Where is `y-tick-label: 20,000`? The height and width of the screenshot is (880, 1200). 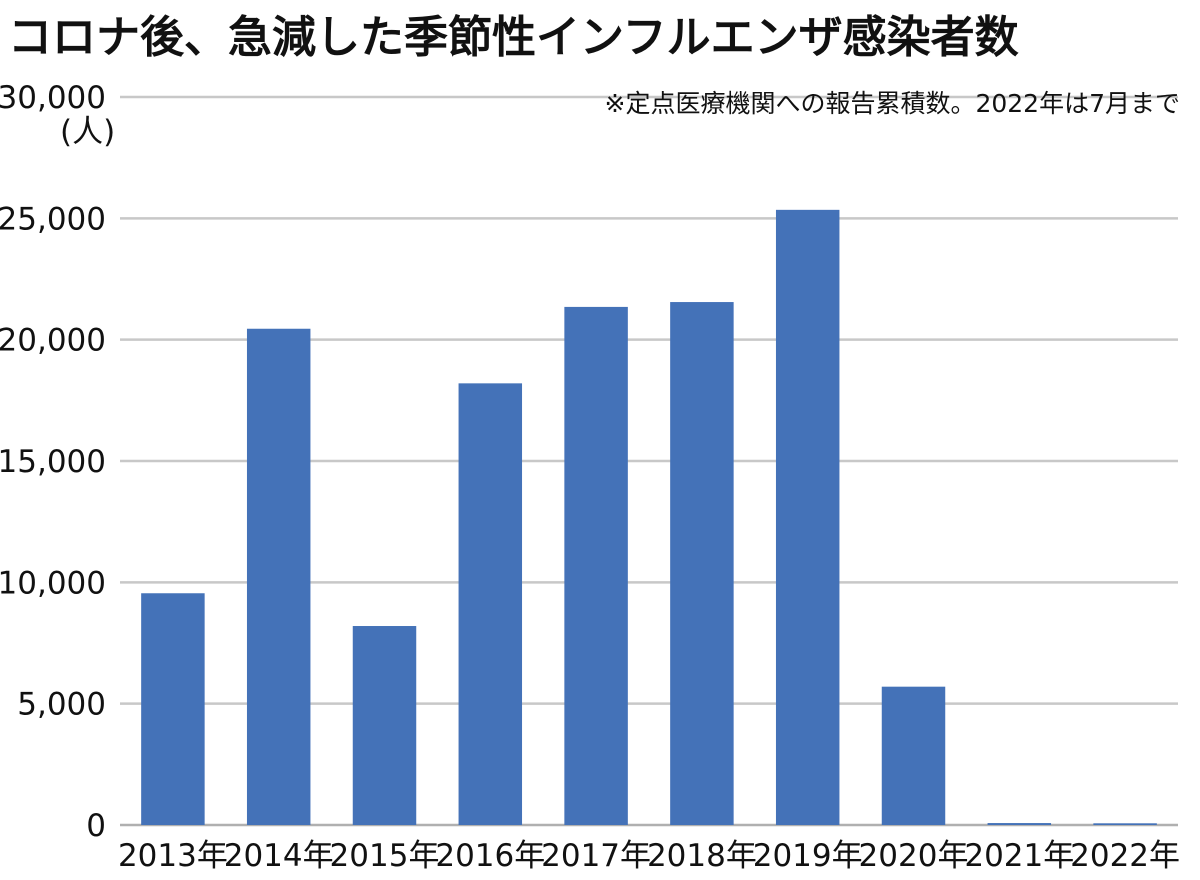
y-tick-label: 20,000 is located at coordinates (53, 341).